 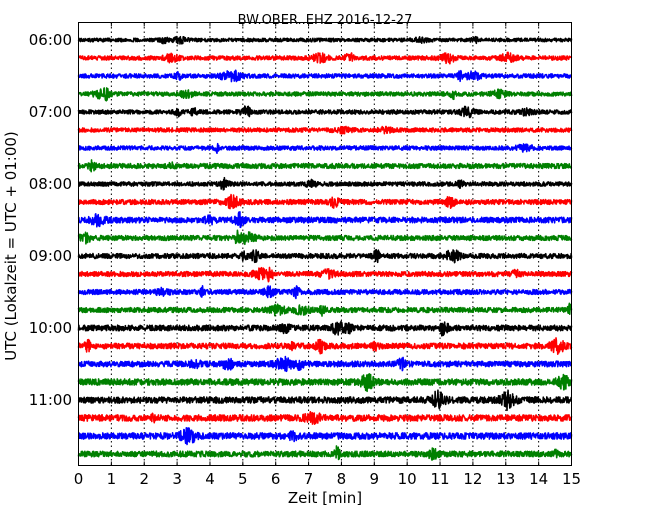 I want to click on x-tick-label: 7, so click(x=309, y=479).